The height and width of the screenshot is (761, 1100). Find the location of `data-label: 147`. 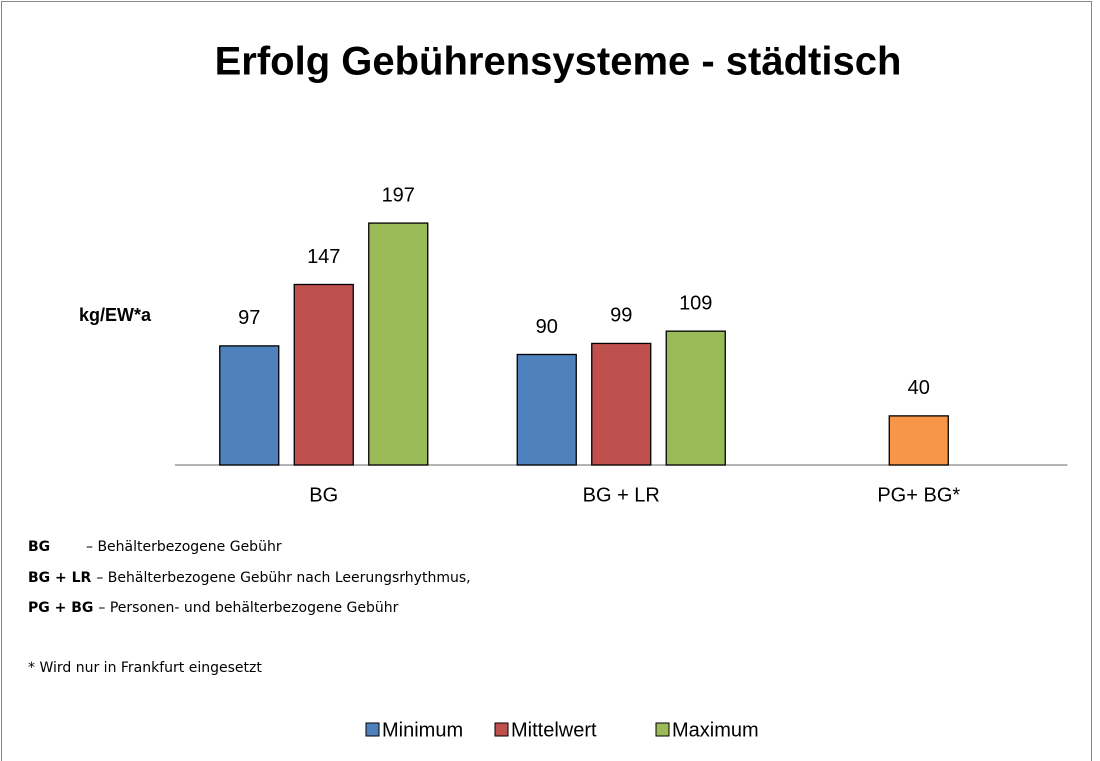

data-label: 147 is located at coordinates (323, 257).